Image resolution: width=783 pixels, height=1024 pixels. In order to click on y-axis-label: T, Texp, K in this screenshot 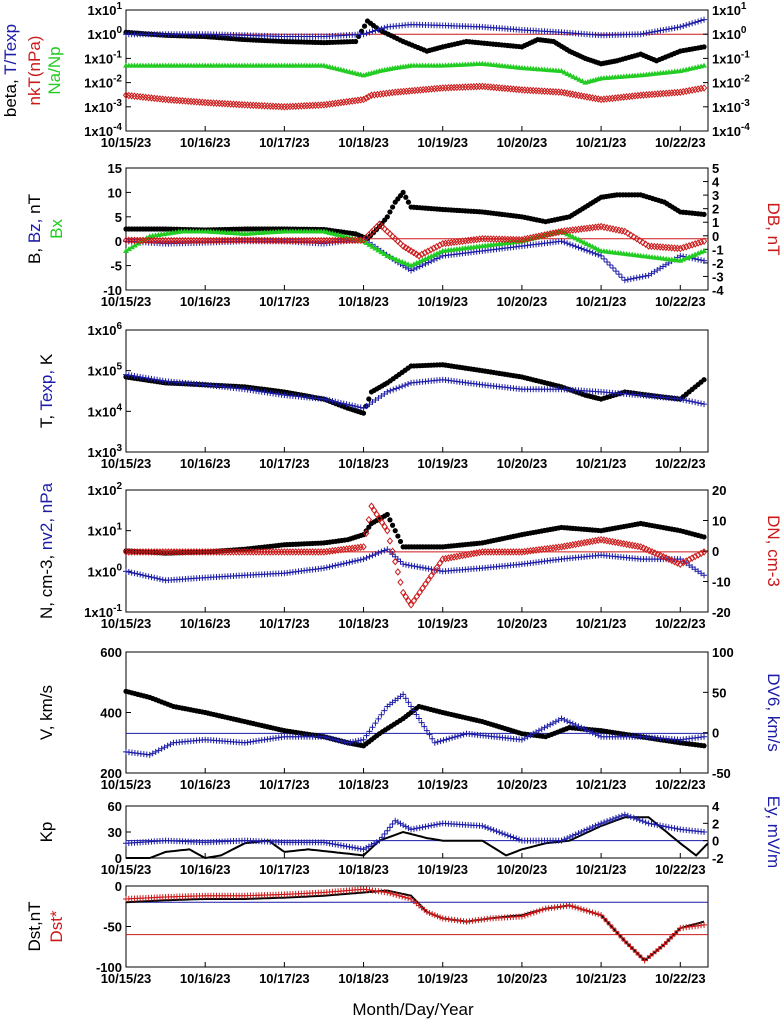, I will do `click(46, 390)`.